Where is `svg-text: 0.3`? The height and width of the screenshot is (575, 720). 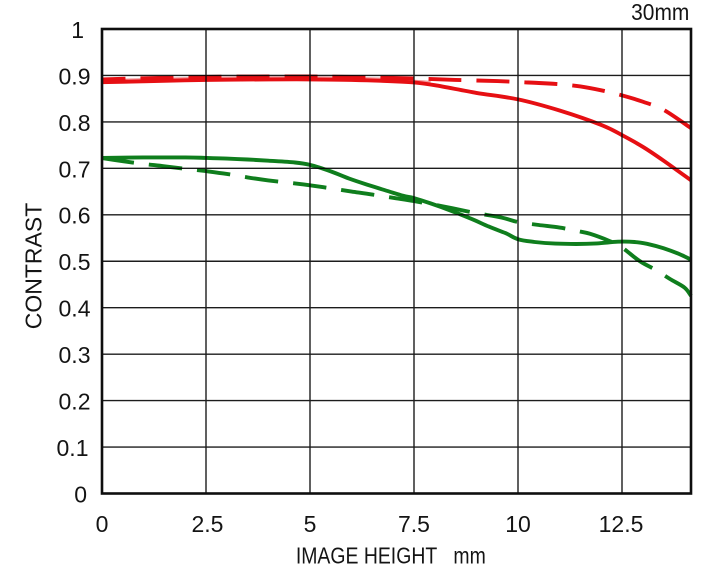
svg-text: 0.3 is located at coordinates (75, 355).